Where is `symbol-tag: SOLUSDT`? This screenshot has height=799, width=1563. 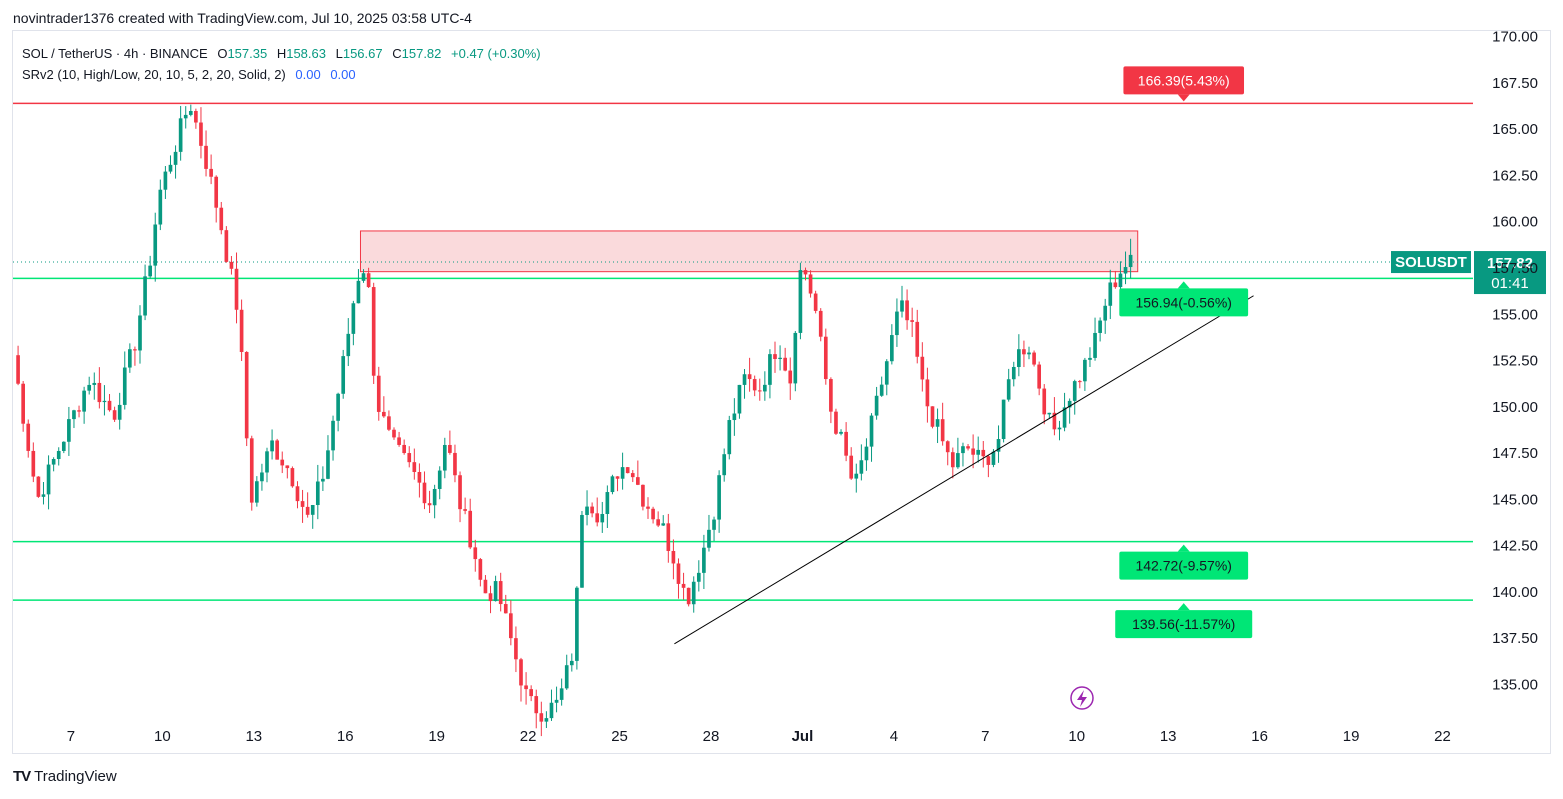
symbol-tag: SOLUSDT is located at coordinates (1431, 262).